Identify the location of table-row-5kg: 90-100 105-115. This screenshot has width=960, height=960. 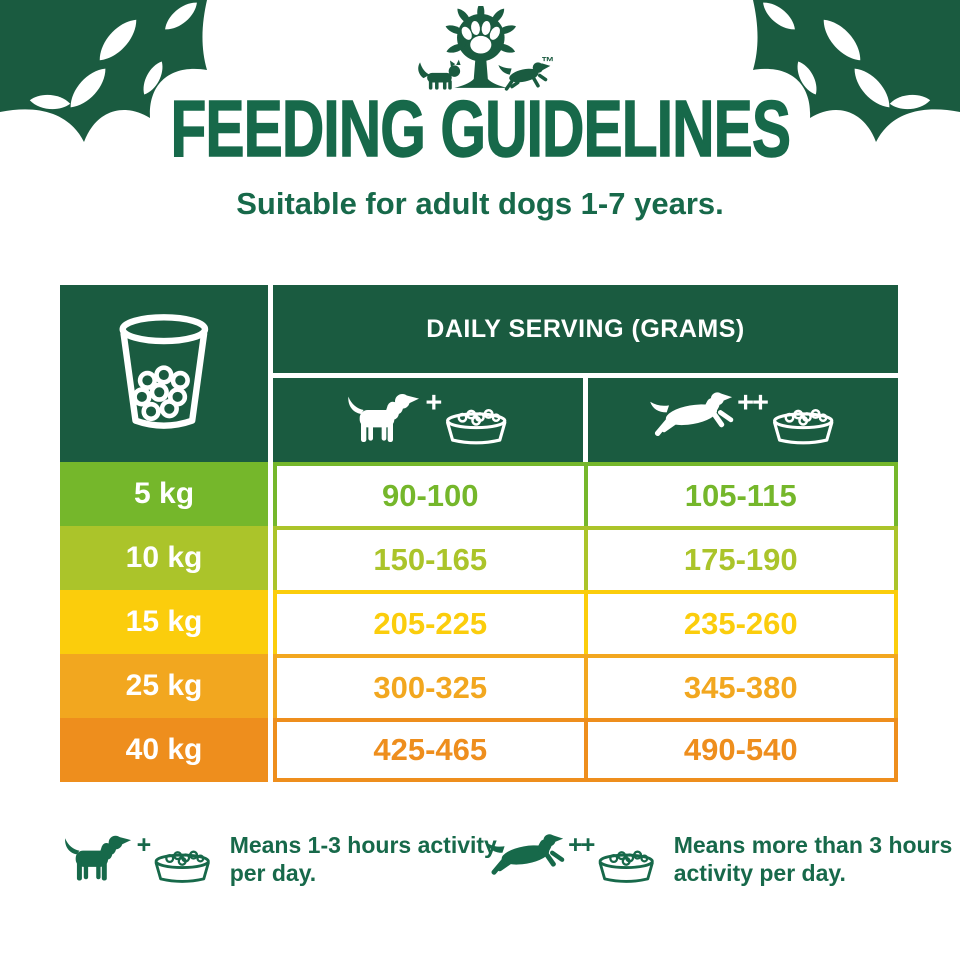
(585, 494).